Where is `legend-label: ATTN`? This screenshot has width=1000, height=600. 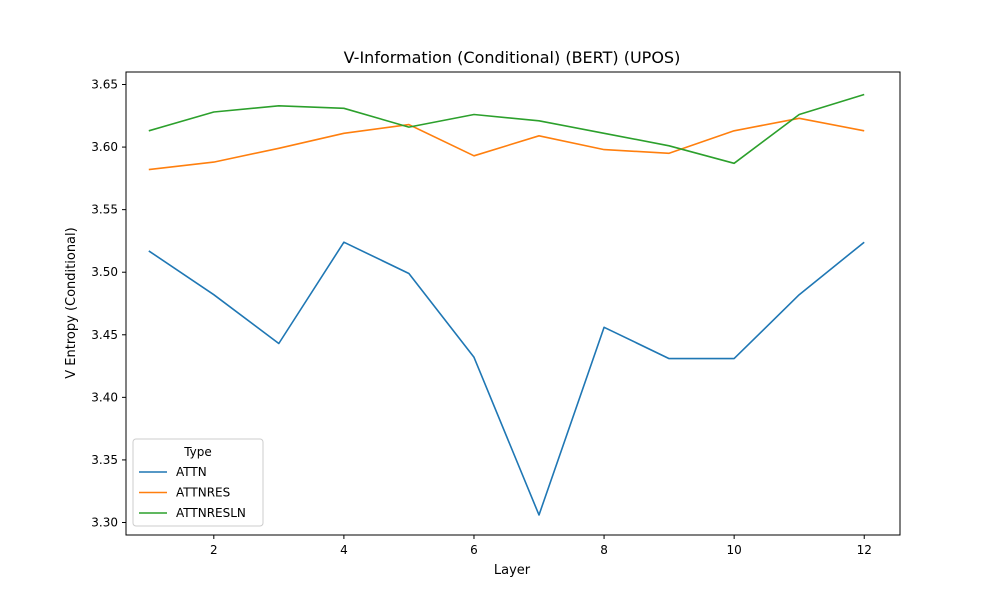
legend-label: ATTN is located at coordinates (191, 472).